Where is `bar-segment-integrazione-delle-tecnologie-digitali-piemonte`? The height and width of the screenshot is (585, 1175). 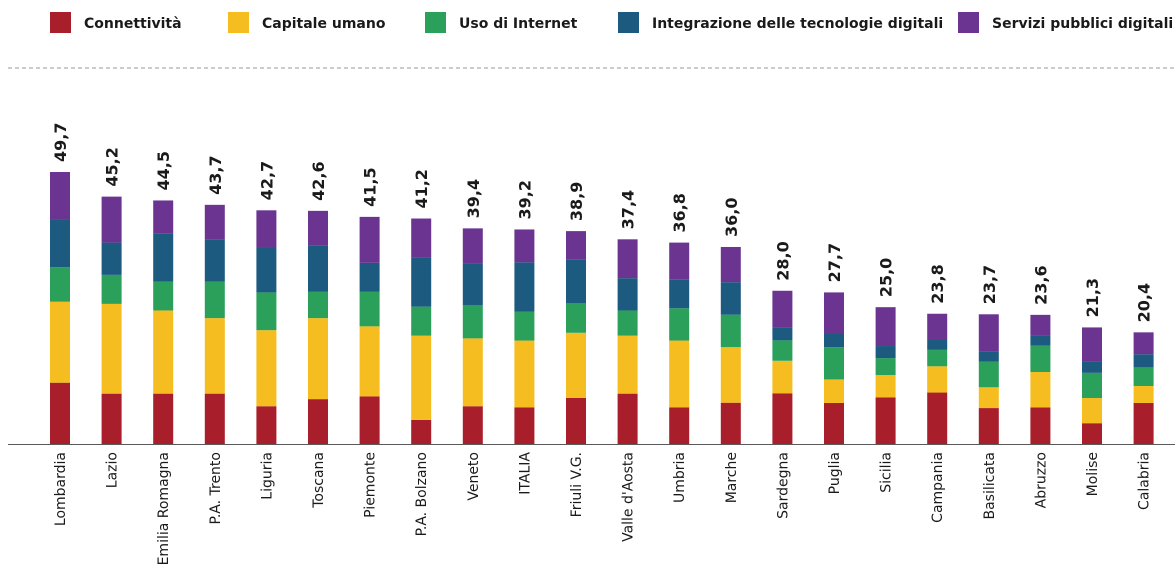
bar-segment-integrazione-delle-tecnologie-digitali-piemonte is located at coordinates (369, 277).